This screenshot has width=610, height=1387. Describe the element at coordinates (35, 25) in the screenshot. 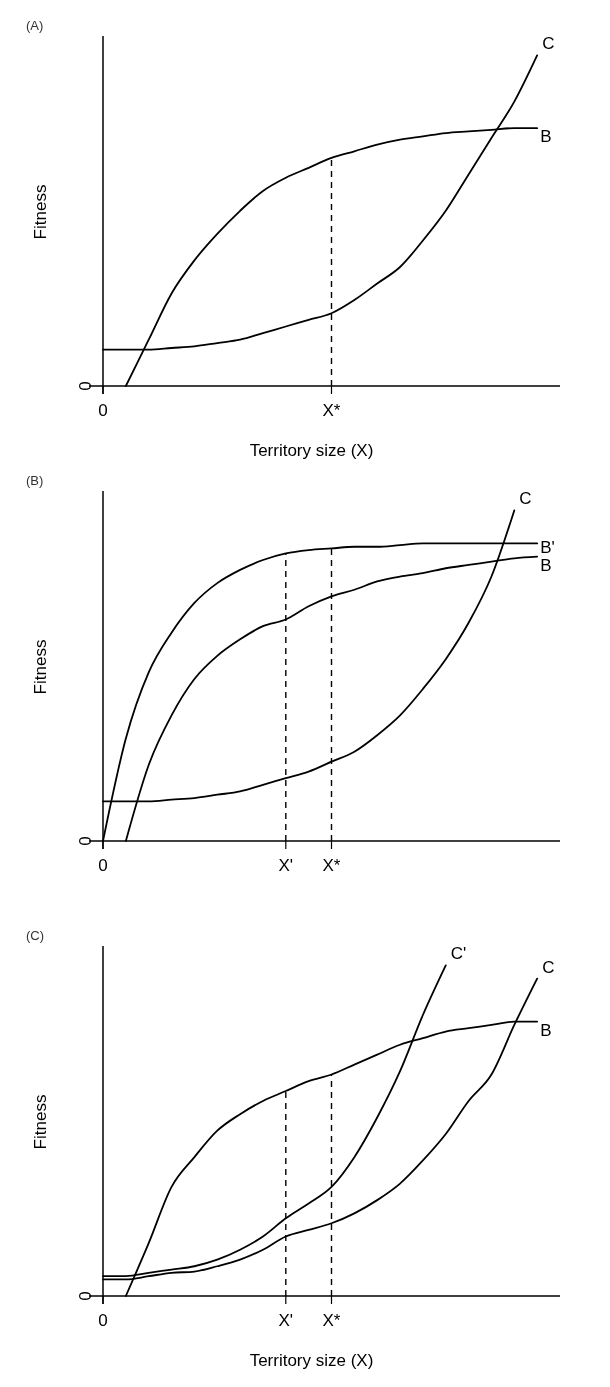

I see `chart-title: (A)` at that location.